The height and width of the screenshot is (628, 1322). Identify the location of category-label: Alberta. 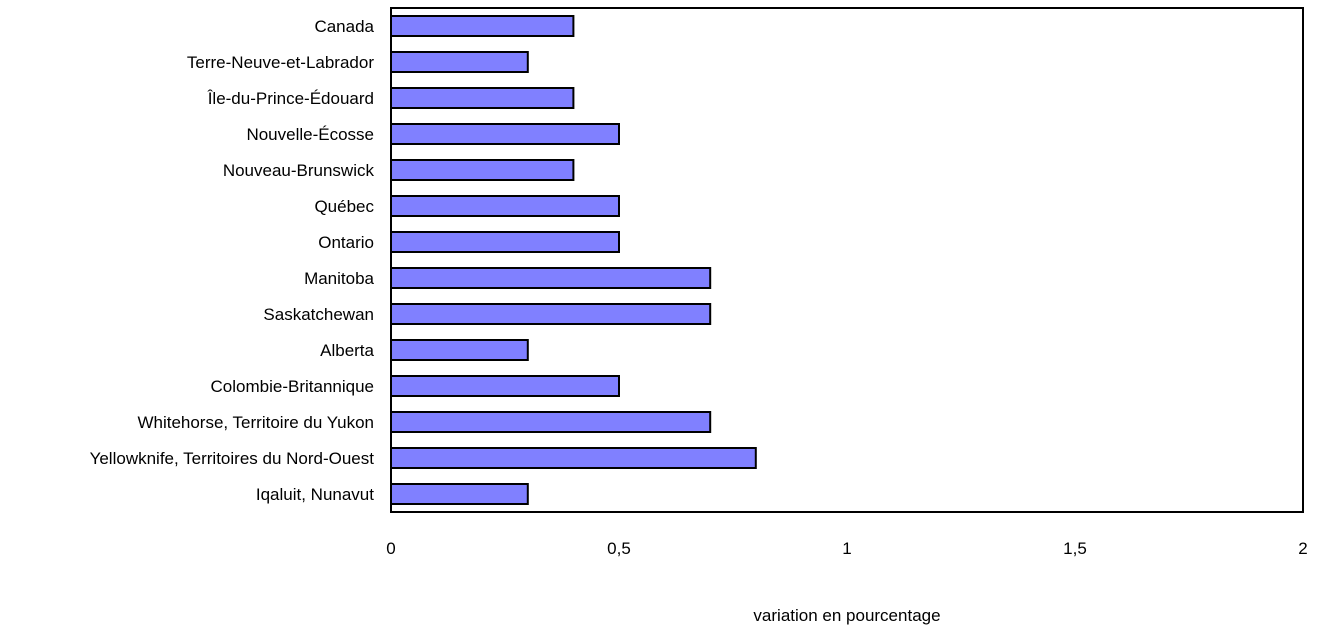
(347, 350).